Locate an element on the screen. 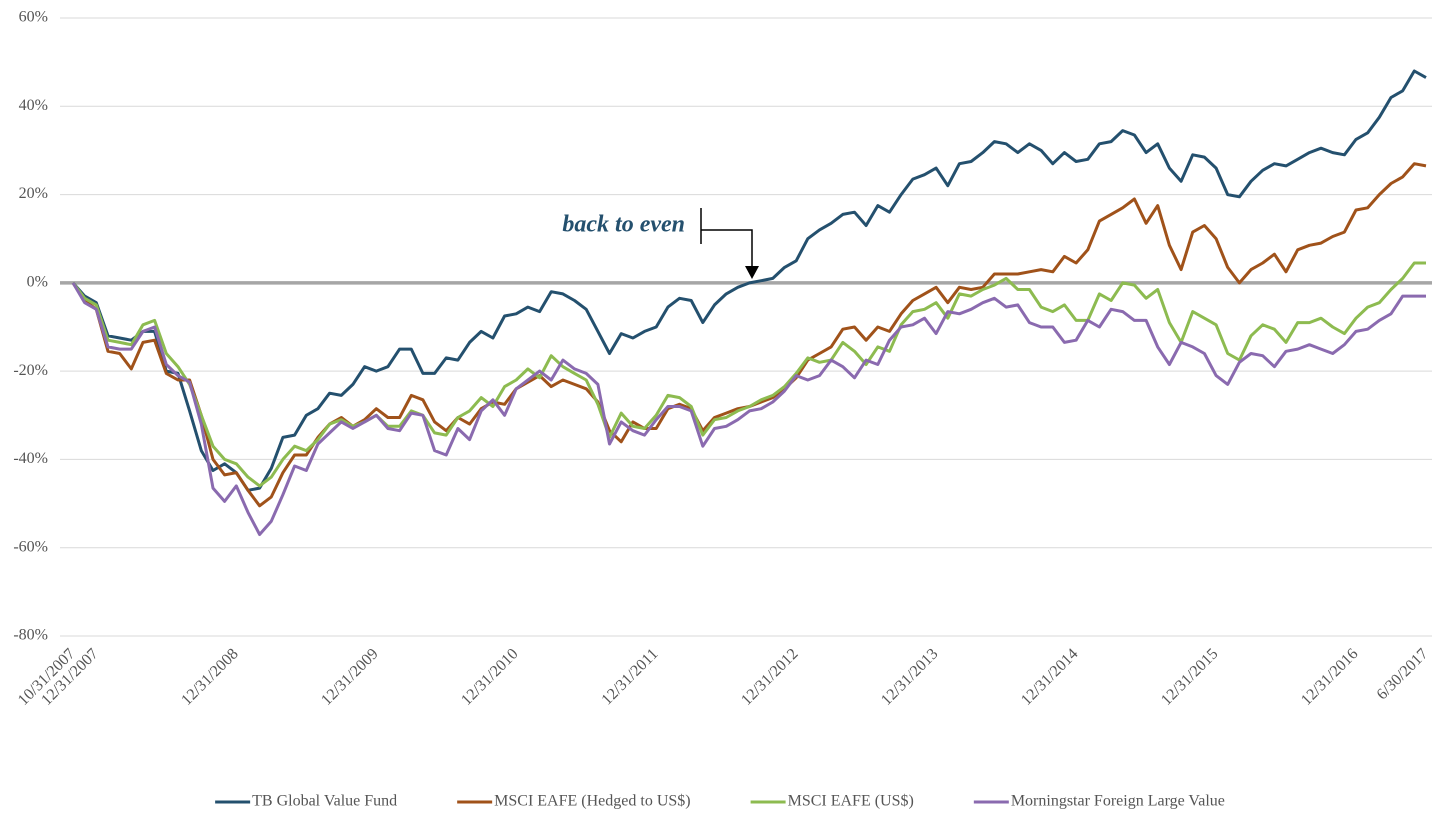  annotation-arrow is located at coordinates (752, 272).